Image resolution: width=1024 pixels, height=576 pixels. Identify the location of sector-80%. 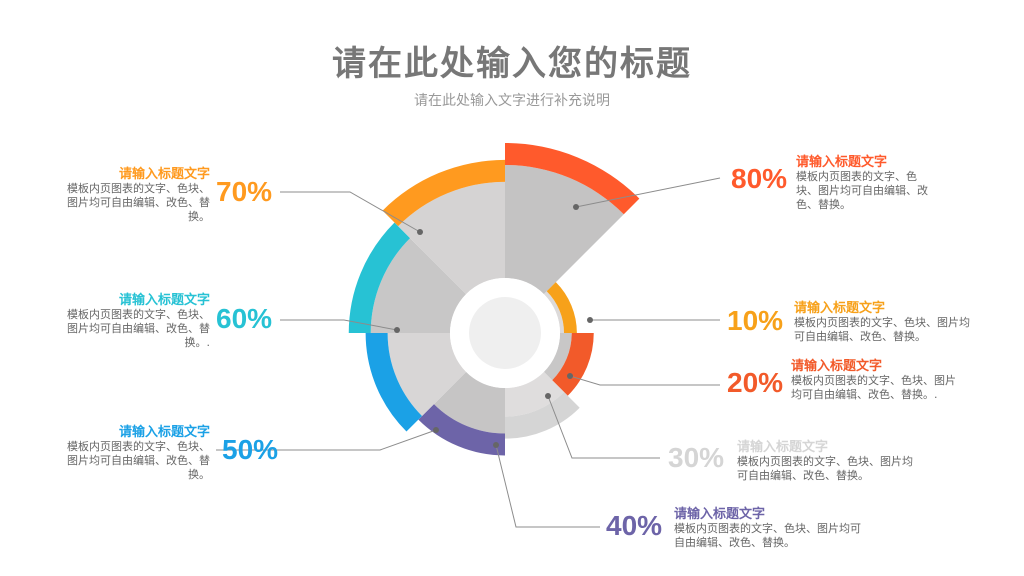
(572, 219).